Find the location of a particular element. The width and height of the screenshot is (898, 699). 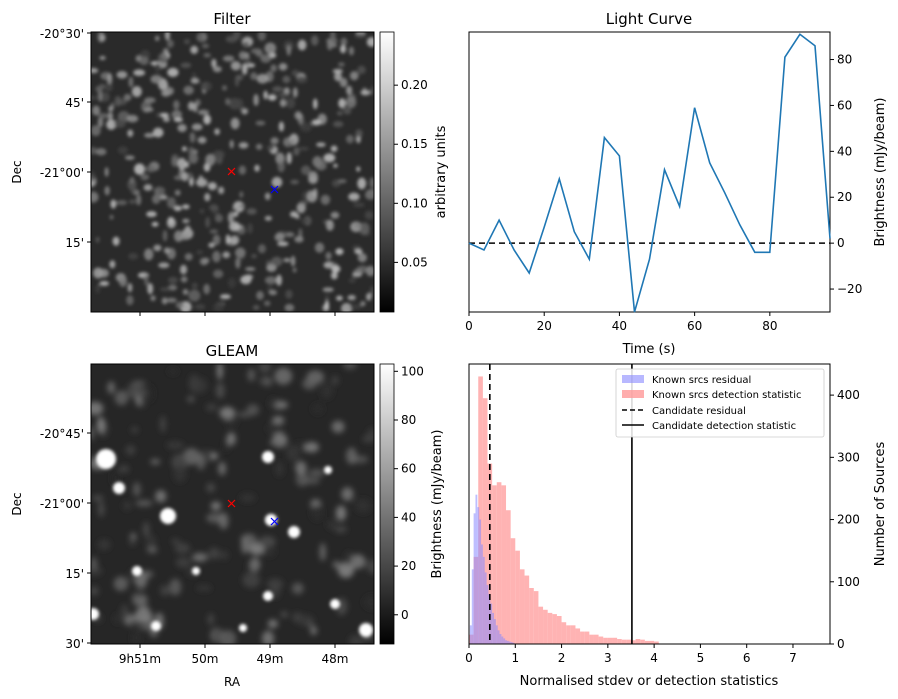

light-curve-ylabel: Brightness (mJy/beam) is located at coordinates (880, 172).